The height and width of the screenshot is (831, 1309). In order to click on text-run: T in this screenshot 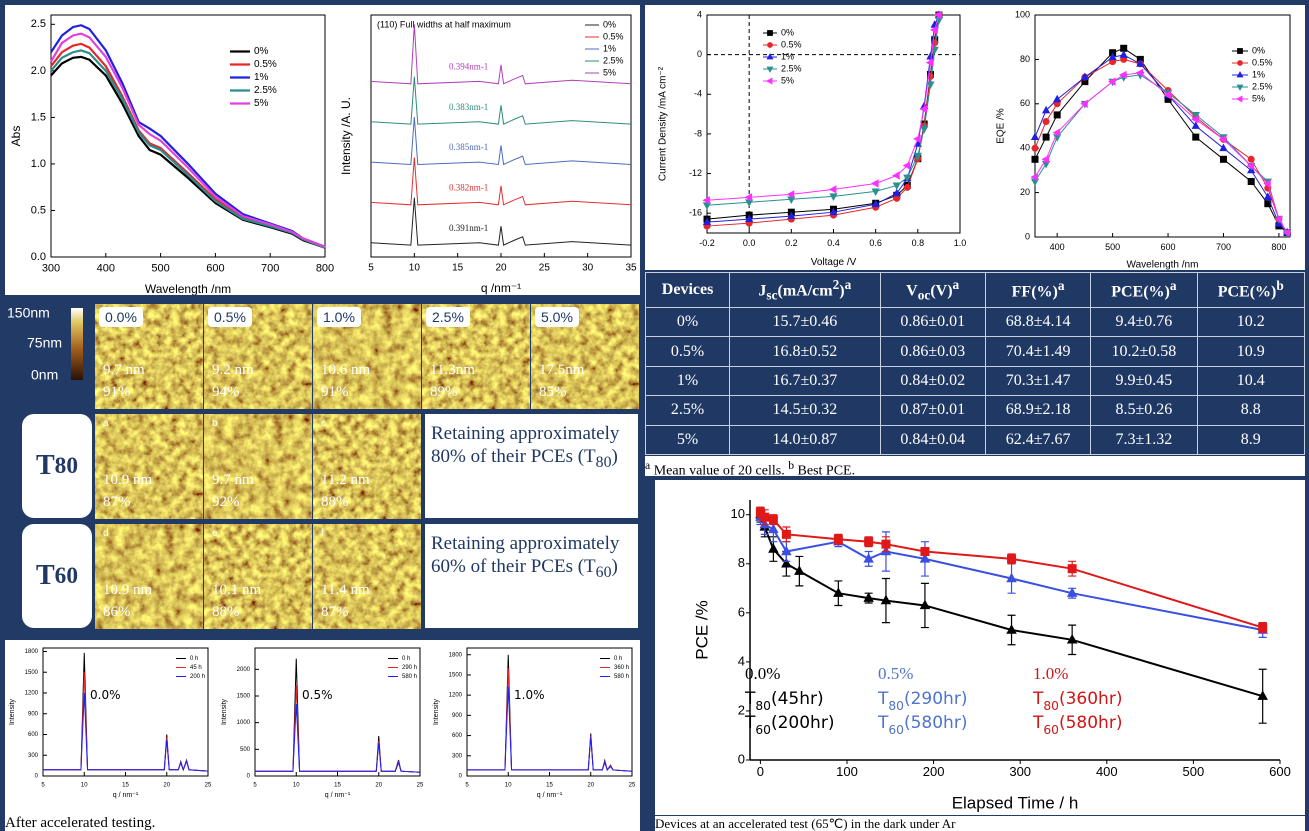, I will do `click(1038, 723)`.